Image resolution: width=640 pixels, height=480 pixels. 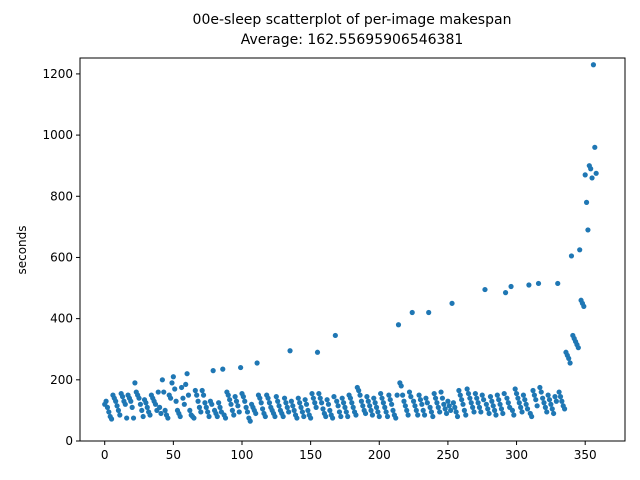 I want to click on x-tick-label: 150, so click(x=310, y=455).